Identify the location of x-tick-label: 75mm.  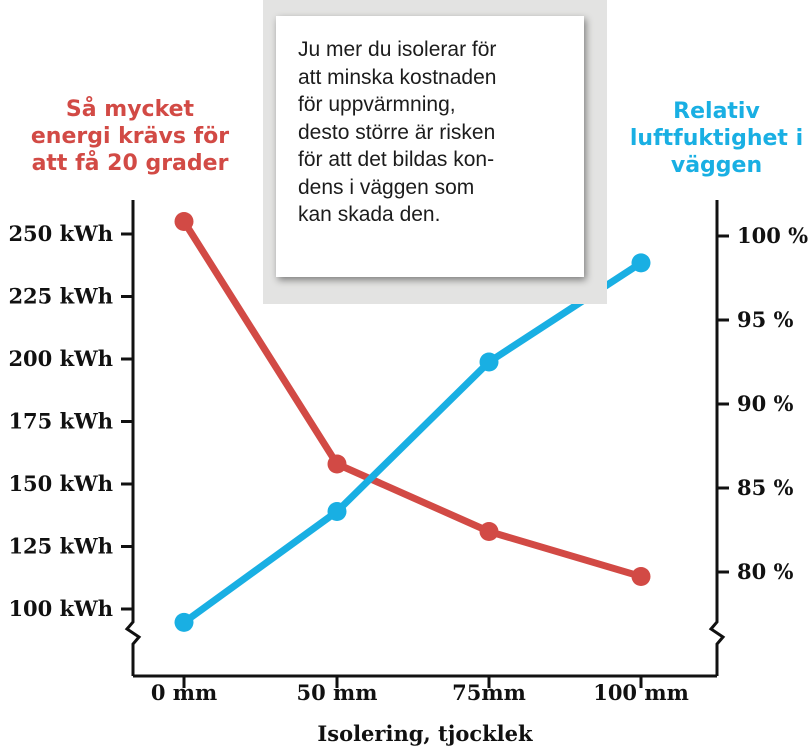
(489, 692).